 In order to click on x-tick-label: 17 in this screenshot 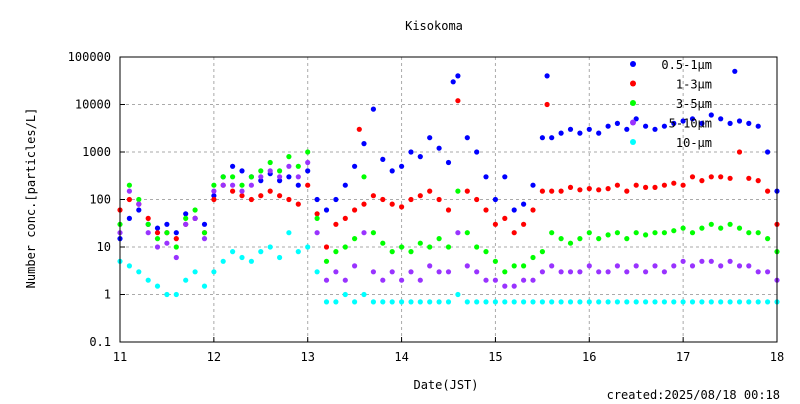, I will do `click(683, 357)`.